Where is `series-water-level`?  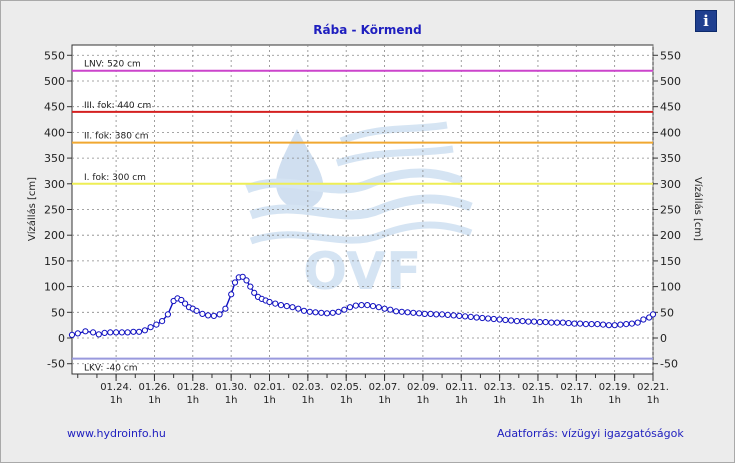
series-water-level is located at coordinates (362, 305).